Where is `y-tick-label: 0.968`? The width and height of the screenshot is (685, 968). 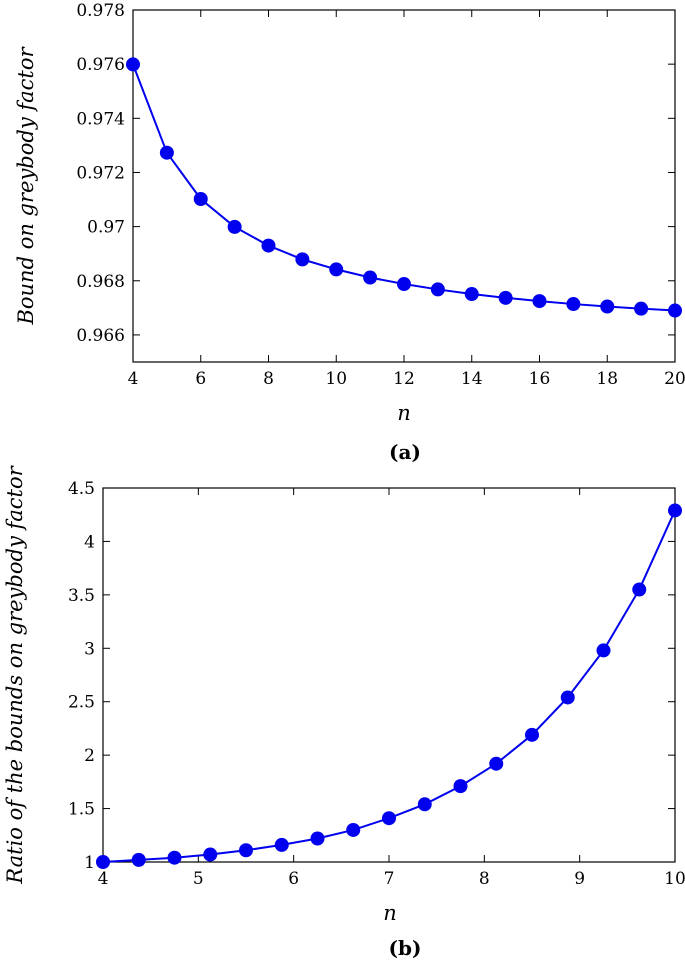 y-tick-label: 0.968 is located at coordinates (100, 282).